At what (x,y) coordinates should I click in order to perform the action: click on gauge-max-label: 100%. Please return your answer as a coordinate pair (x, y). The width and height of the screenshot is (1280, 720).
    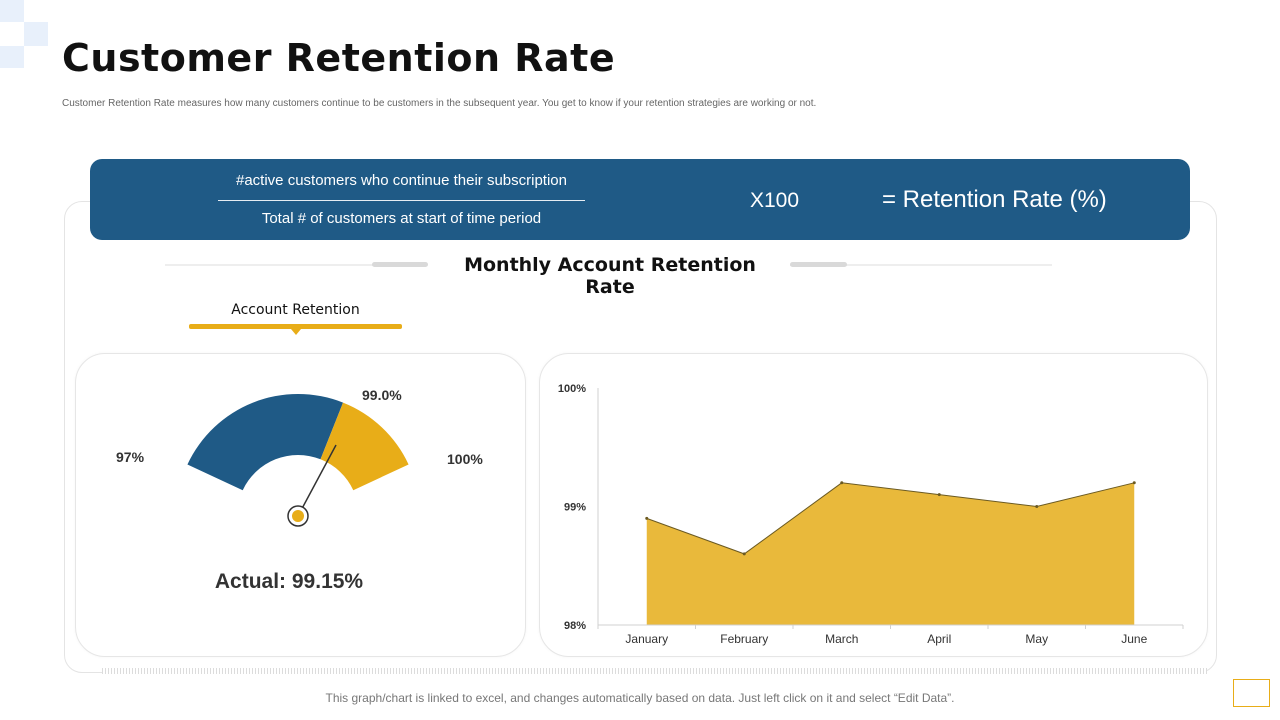
    Looking at the image, I should click on (465, 459).